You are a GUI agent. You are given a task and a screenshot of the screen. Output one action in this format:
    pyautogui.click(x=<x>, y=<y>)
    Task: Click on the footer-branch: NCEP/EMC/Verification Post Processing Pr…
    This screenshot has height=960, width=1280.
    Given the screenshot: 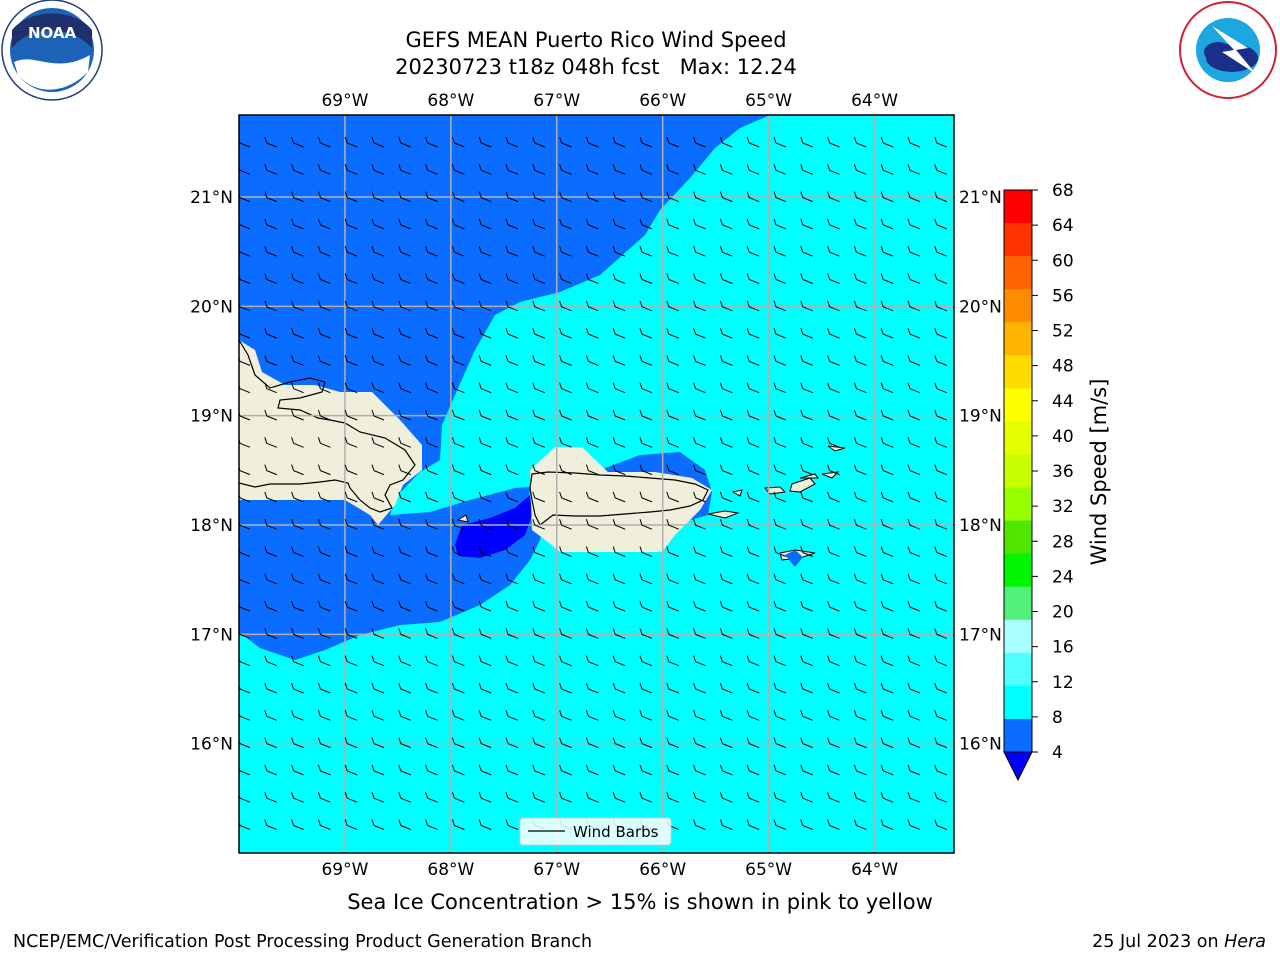 What is the action you would take?
    pyautogui.click(x=303, y=942)
    